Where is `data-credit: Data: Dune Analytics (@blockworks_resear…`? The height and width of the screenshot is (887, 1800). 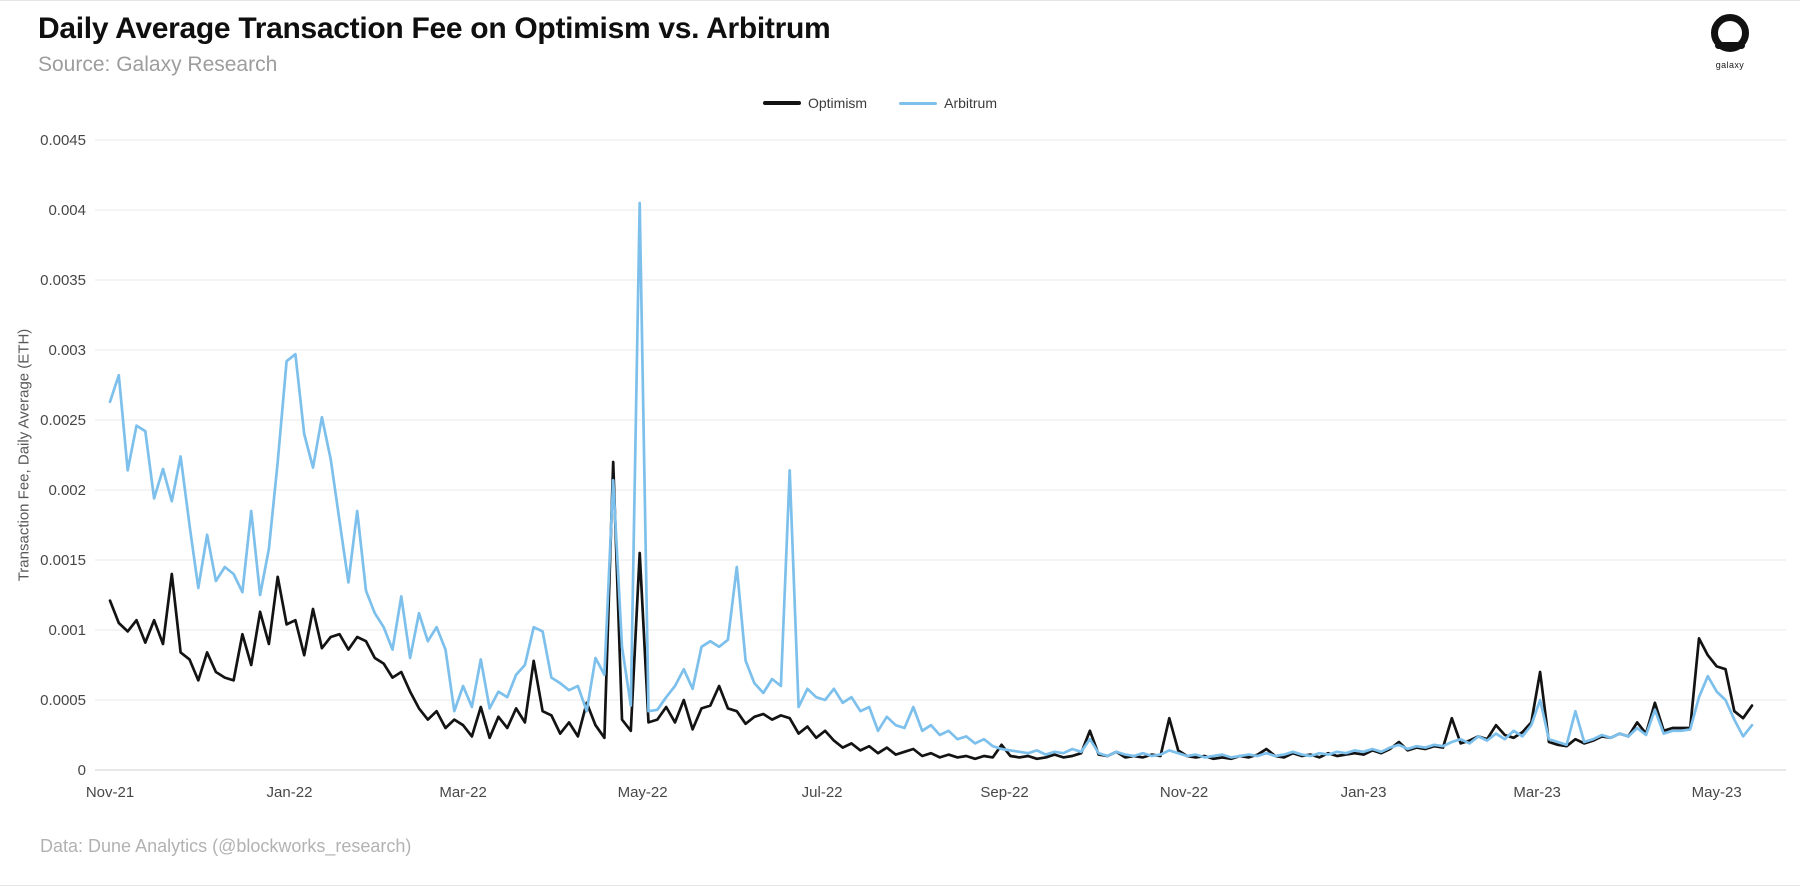 data-credit: Data: Dune Analytics (@blockworks_resear… is located at coordinates (226, 846).